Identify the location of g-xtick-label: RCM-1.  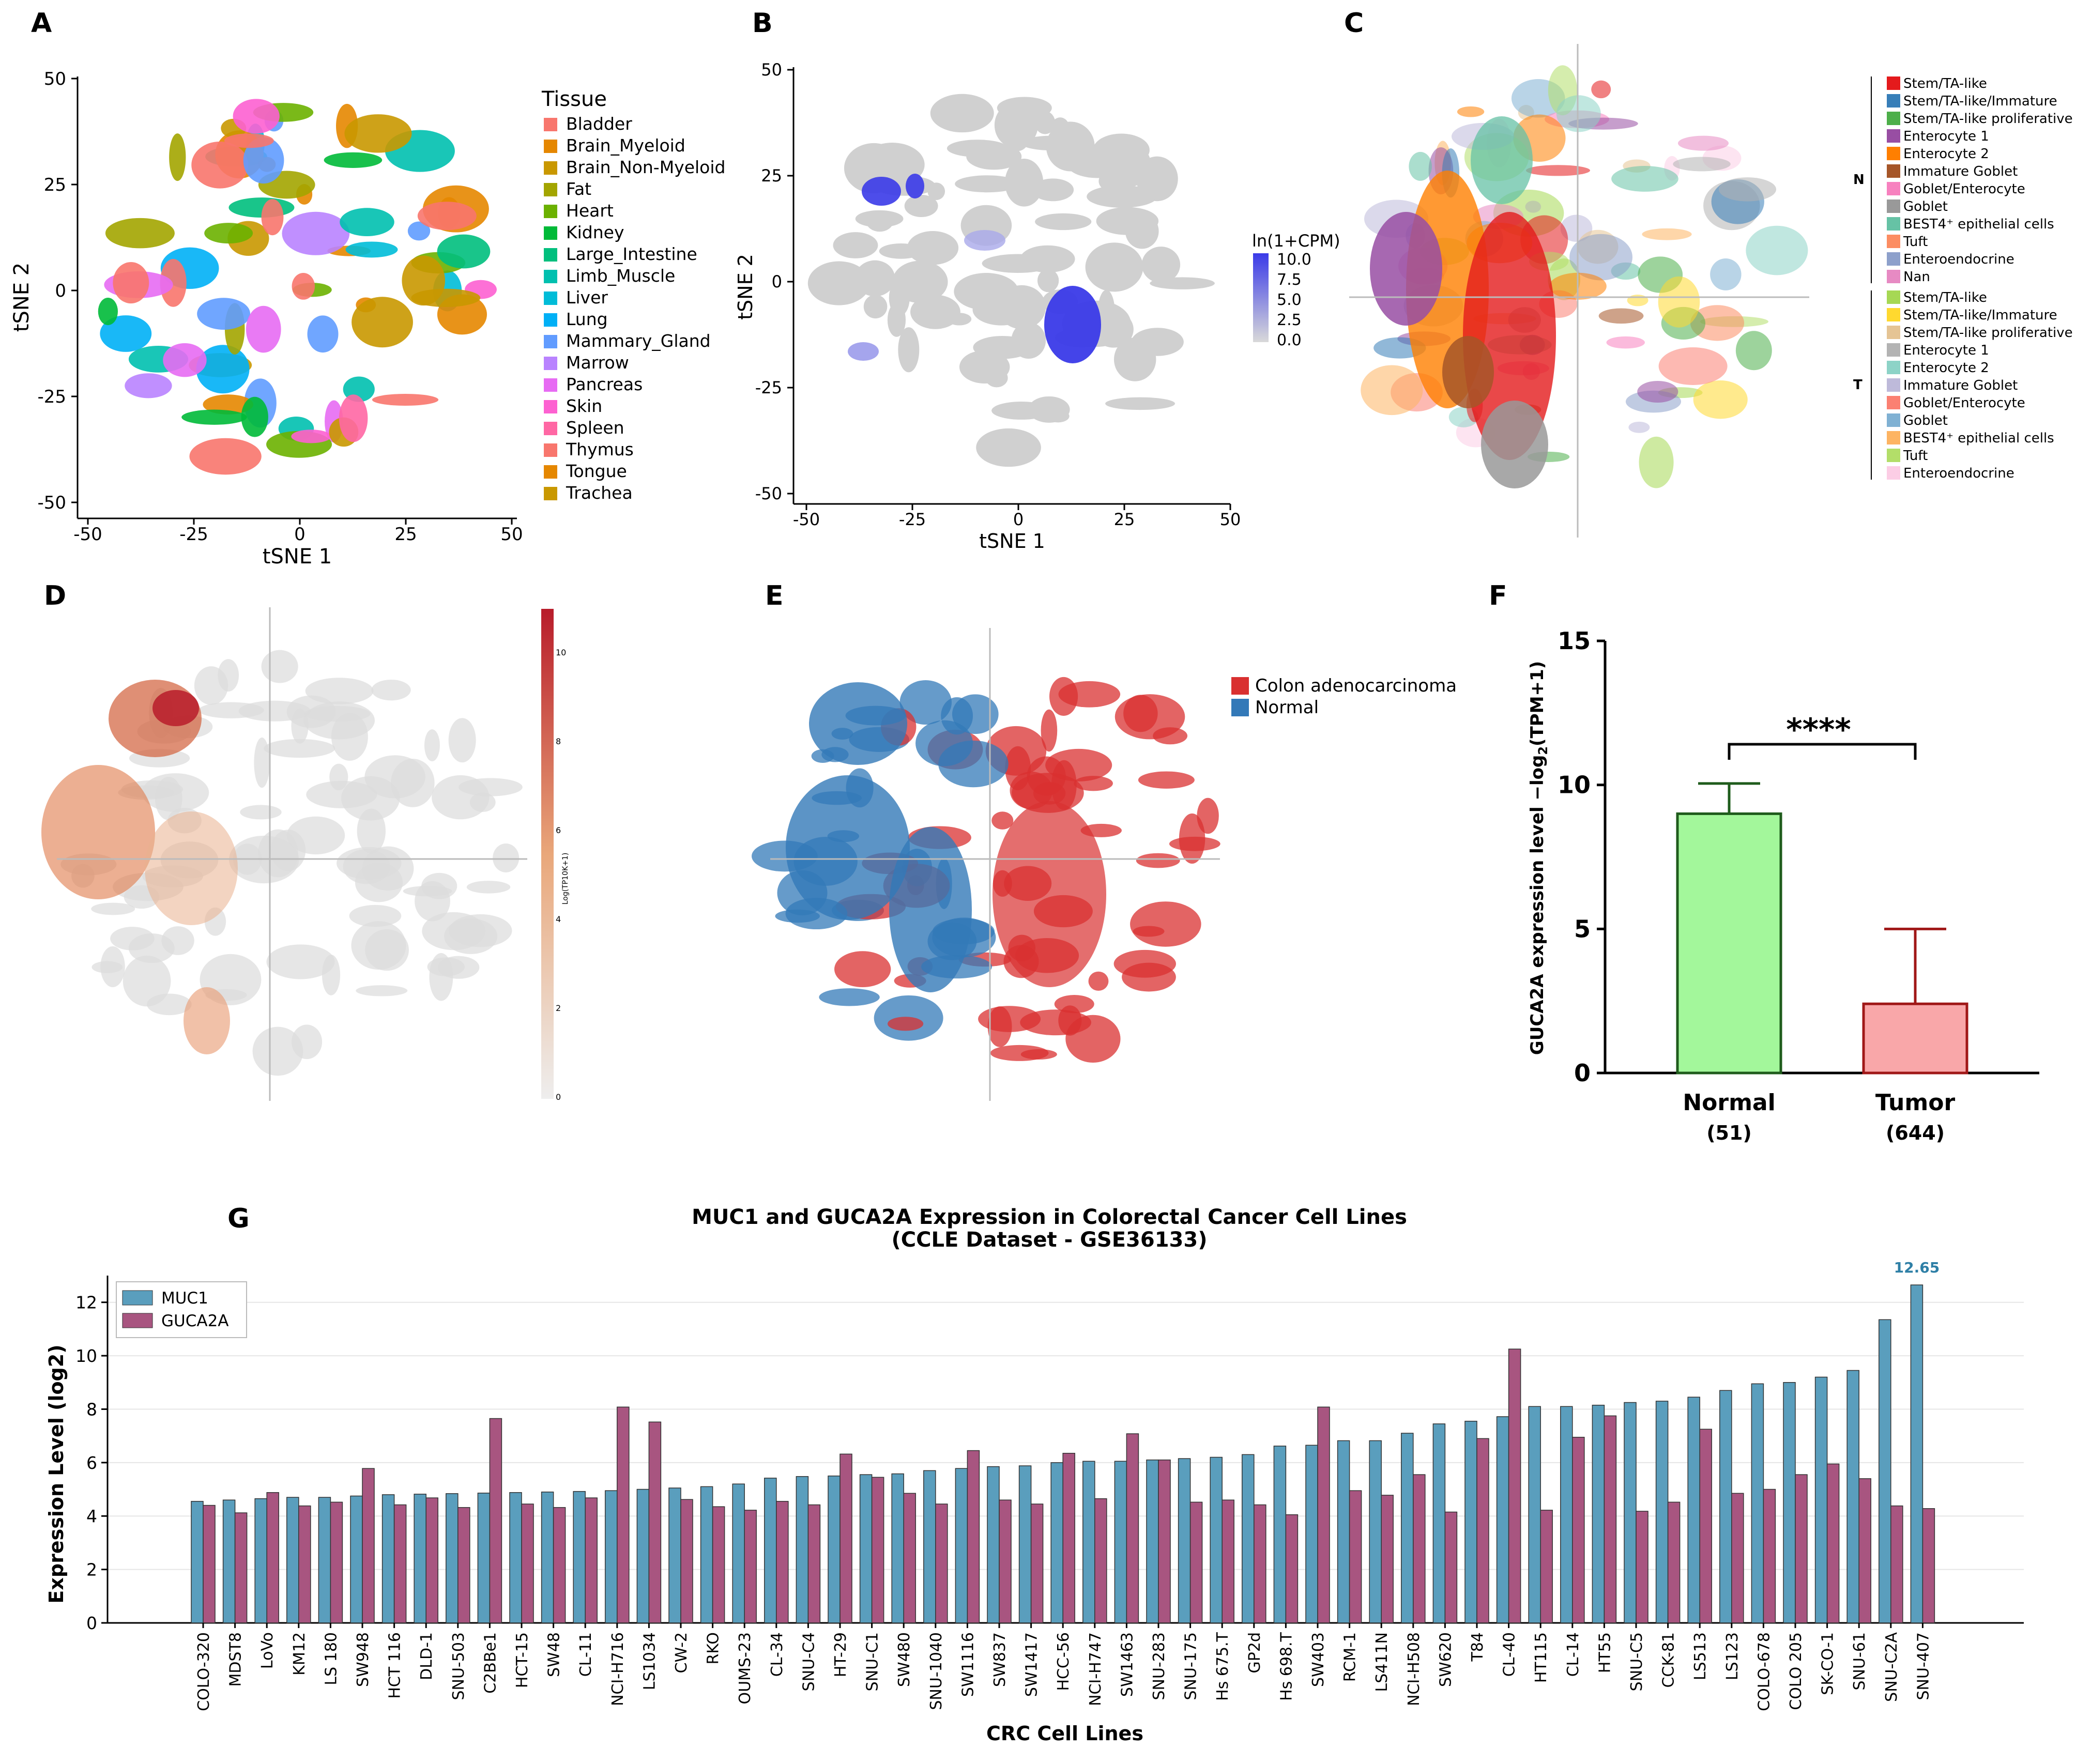
(1350, 1657).